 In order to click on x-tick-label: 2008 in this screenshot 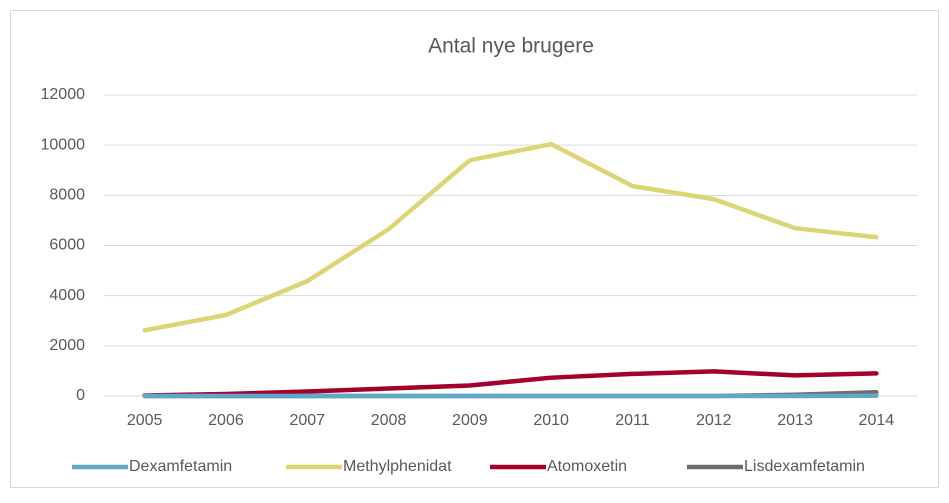, I will do `click(389, 420)`.